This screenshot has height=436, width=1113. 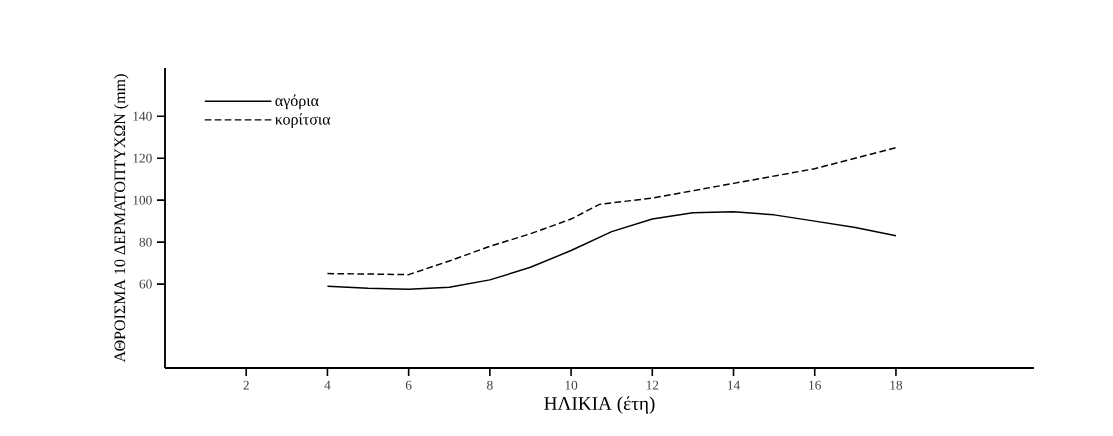 I want to click on y-tick-label: 140, so click(x=142, y=116).